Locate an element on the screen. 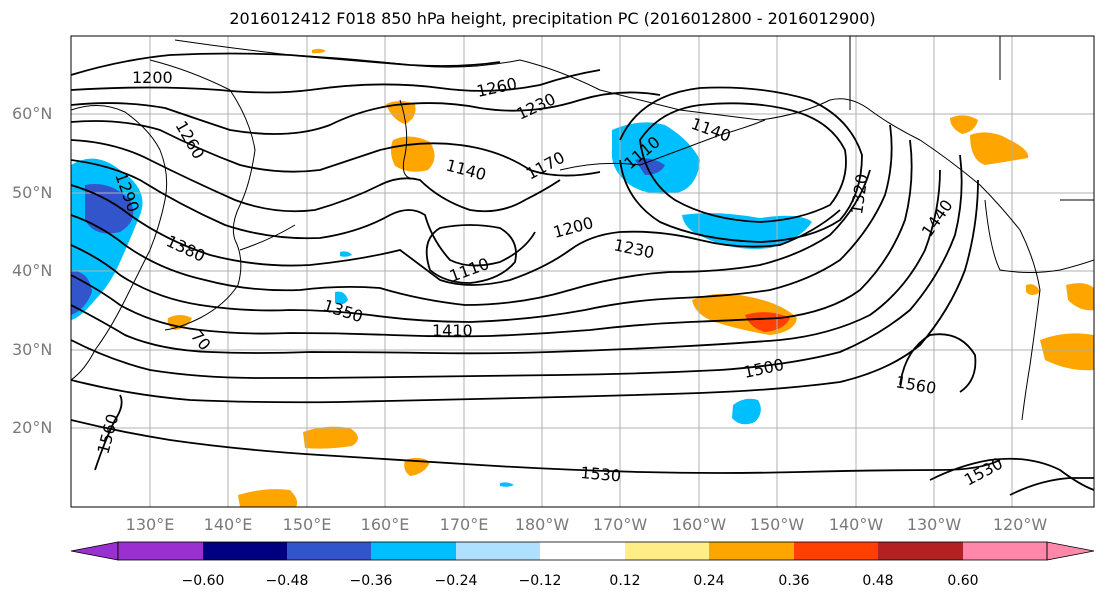 This screenshot has width=1105, height=601. contour-label: 1500 is located at coordinates (764, 368).